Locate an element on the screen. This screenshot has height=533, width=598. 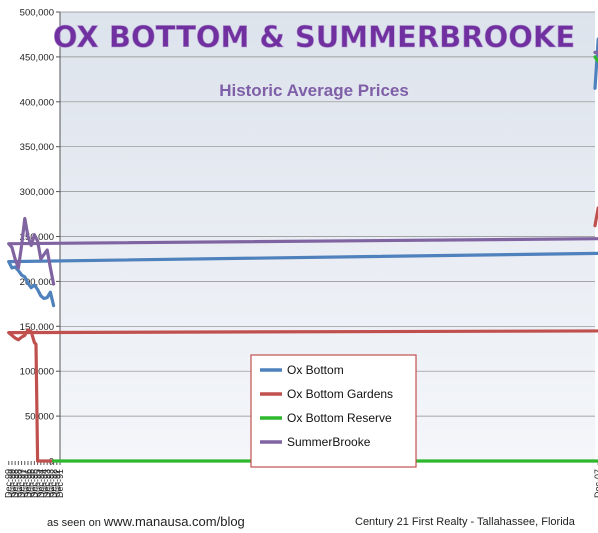
x-tick-label: Dec-99 is located at coordinates (9, 483).